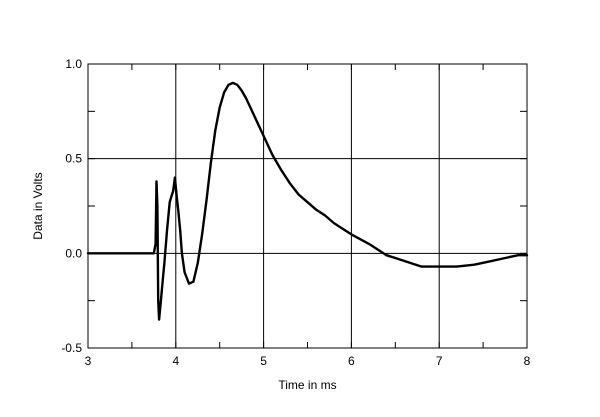 The width and height of the screenshot is (600, 417). I want to click on x-tick-label: 5, so click(263, 361).